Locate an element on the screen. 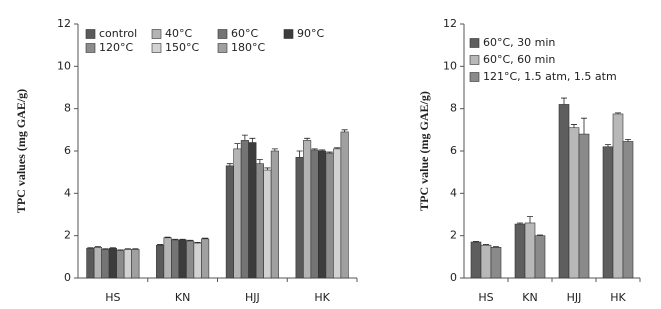 Image resolution: width=661 pixels, height=309 pixels. legend-label: 60°C is located at coordinates (244, 33).